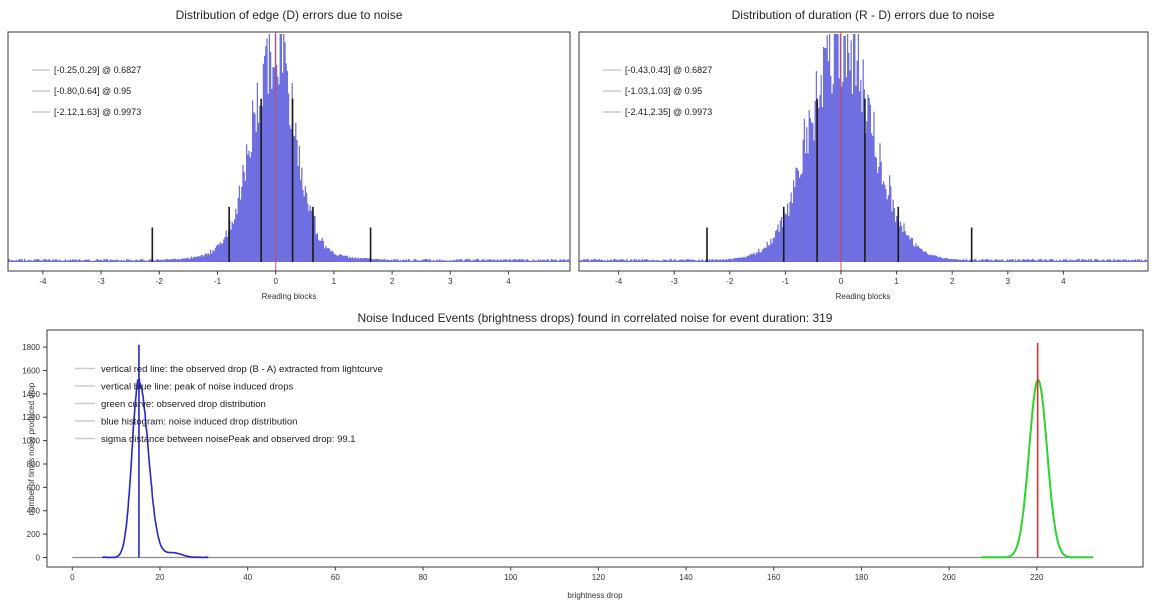 Image resolution: width=1152 pixels, height=604 pixels. What do you see at coordinates (335, 577) in the screenshot?
I see `x-tick-label: 60` at bounding box center [335, 577].